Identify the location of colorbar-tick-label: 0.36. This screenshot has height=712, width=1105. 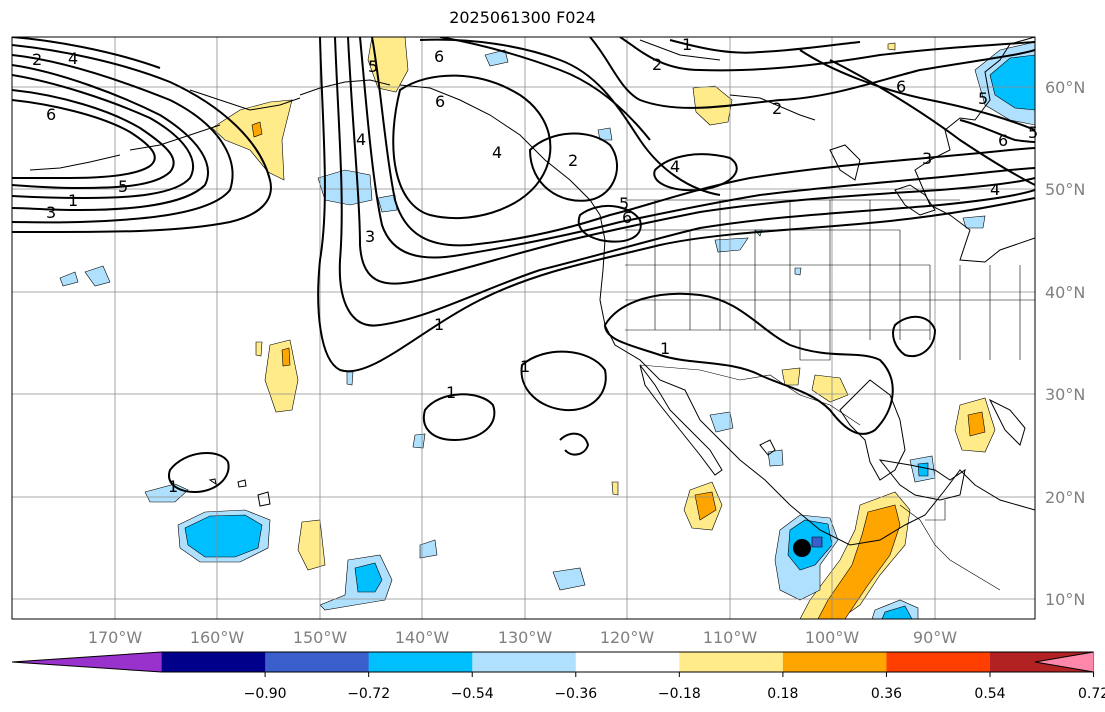
(886, 694).